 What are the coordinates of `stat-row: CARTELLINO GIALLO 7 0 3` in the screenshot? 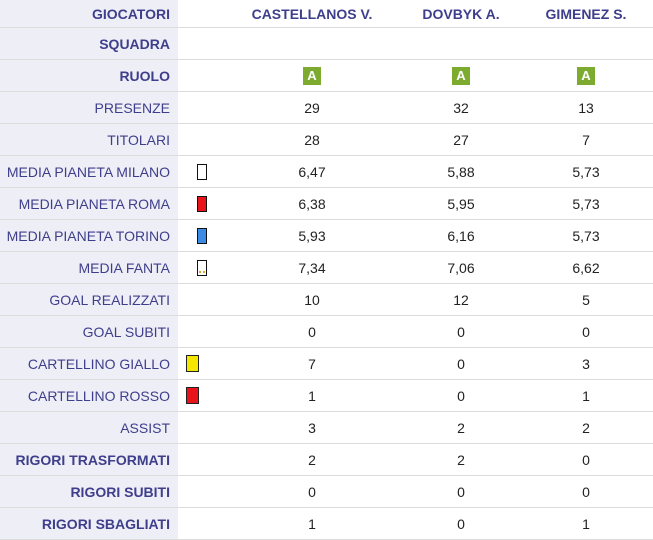 It's located at (326, 364).